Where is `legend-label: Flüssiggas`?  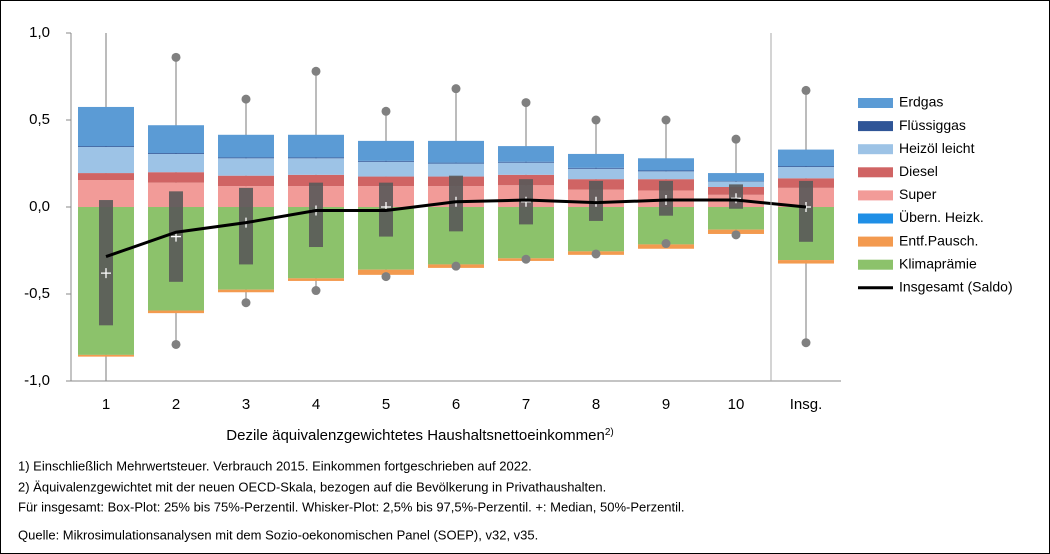 legend-label: Flüssiggas is located at coordinates (932, 125).